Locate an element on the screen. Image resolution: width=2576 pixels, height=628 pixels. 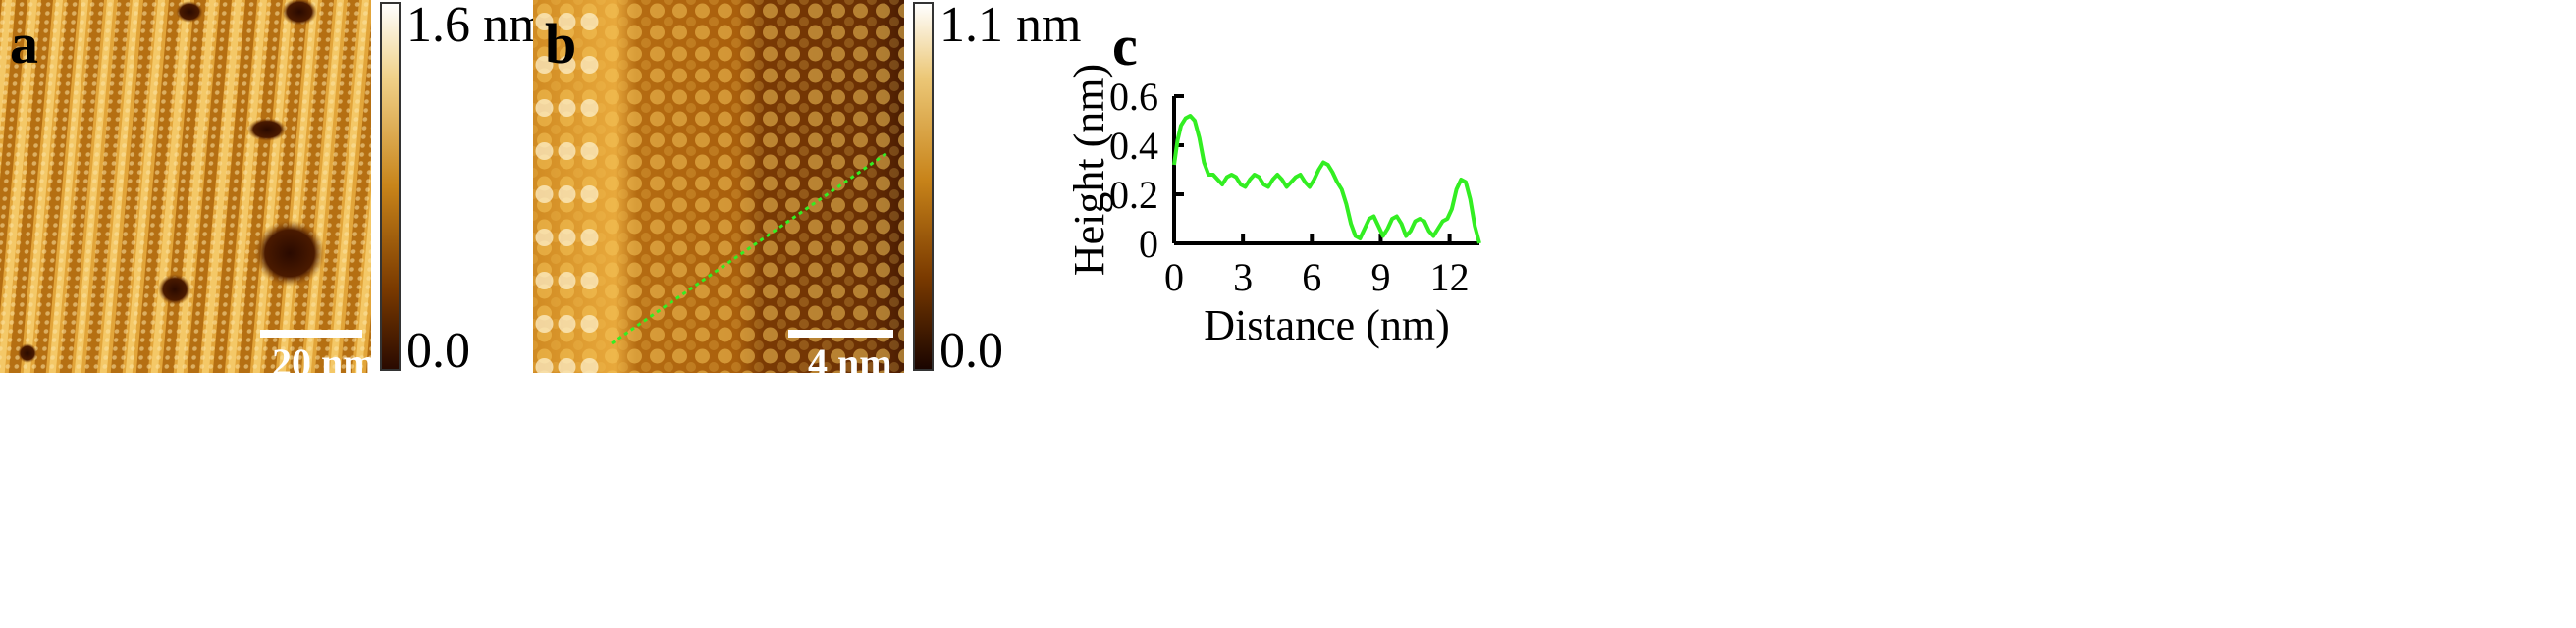
y-axis-label: Height (nm) is located at coordinates (1089, 170).